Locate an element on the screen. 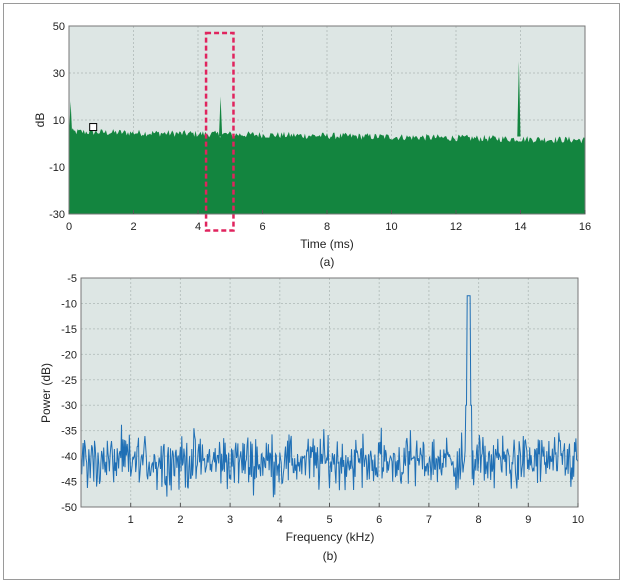  chart-b-x-tick-label: 5 is located at coordinates (329, 520).